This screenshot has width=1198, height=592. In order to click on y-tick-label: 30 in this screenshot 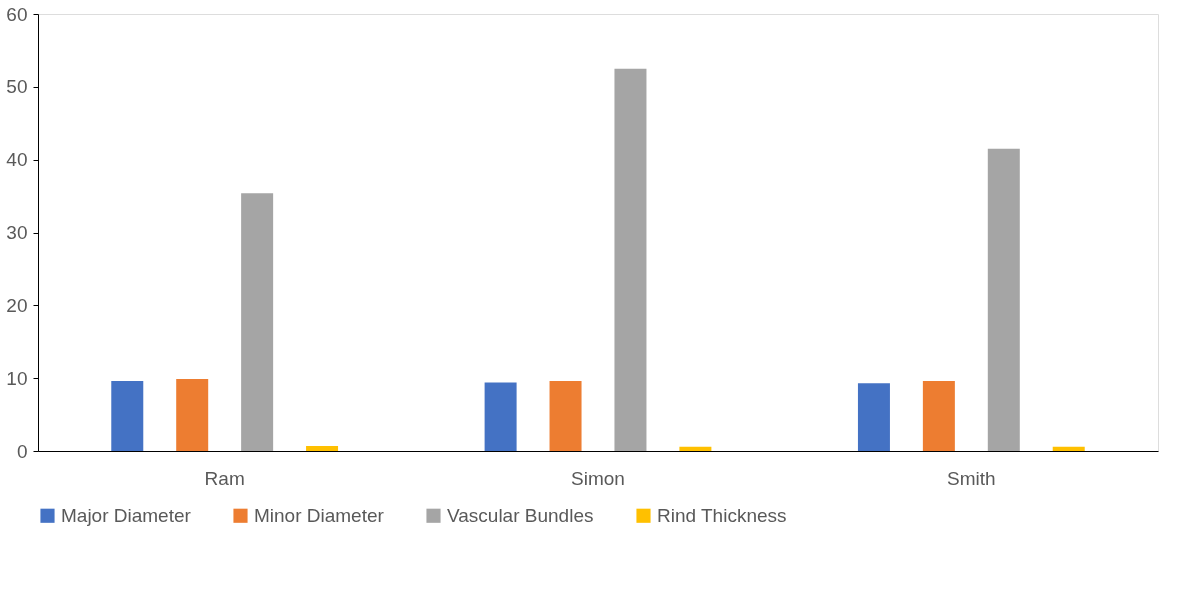, I will do `click(17, 232)`.